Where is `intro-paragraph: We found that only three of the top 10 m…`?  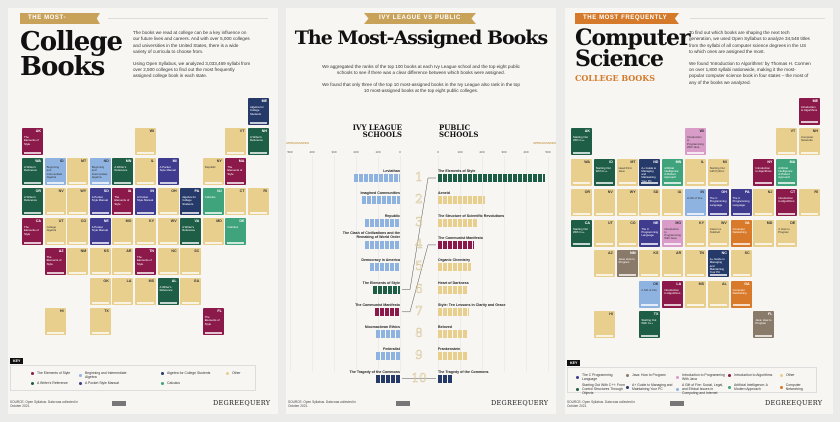
intro-paragraph: We found that only three of the top 10 m… is located at coordinates (421, 87).